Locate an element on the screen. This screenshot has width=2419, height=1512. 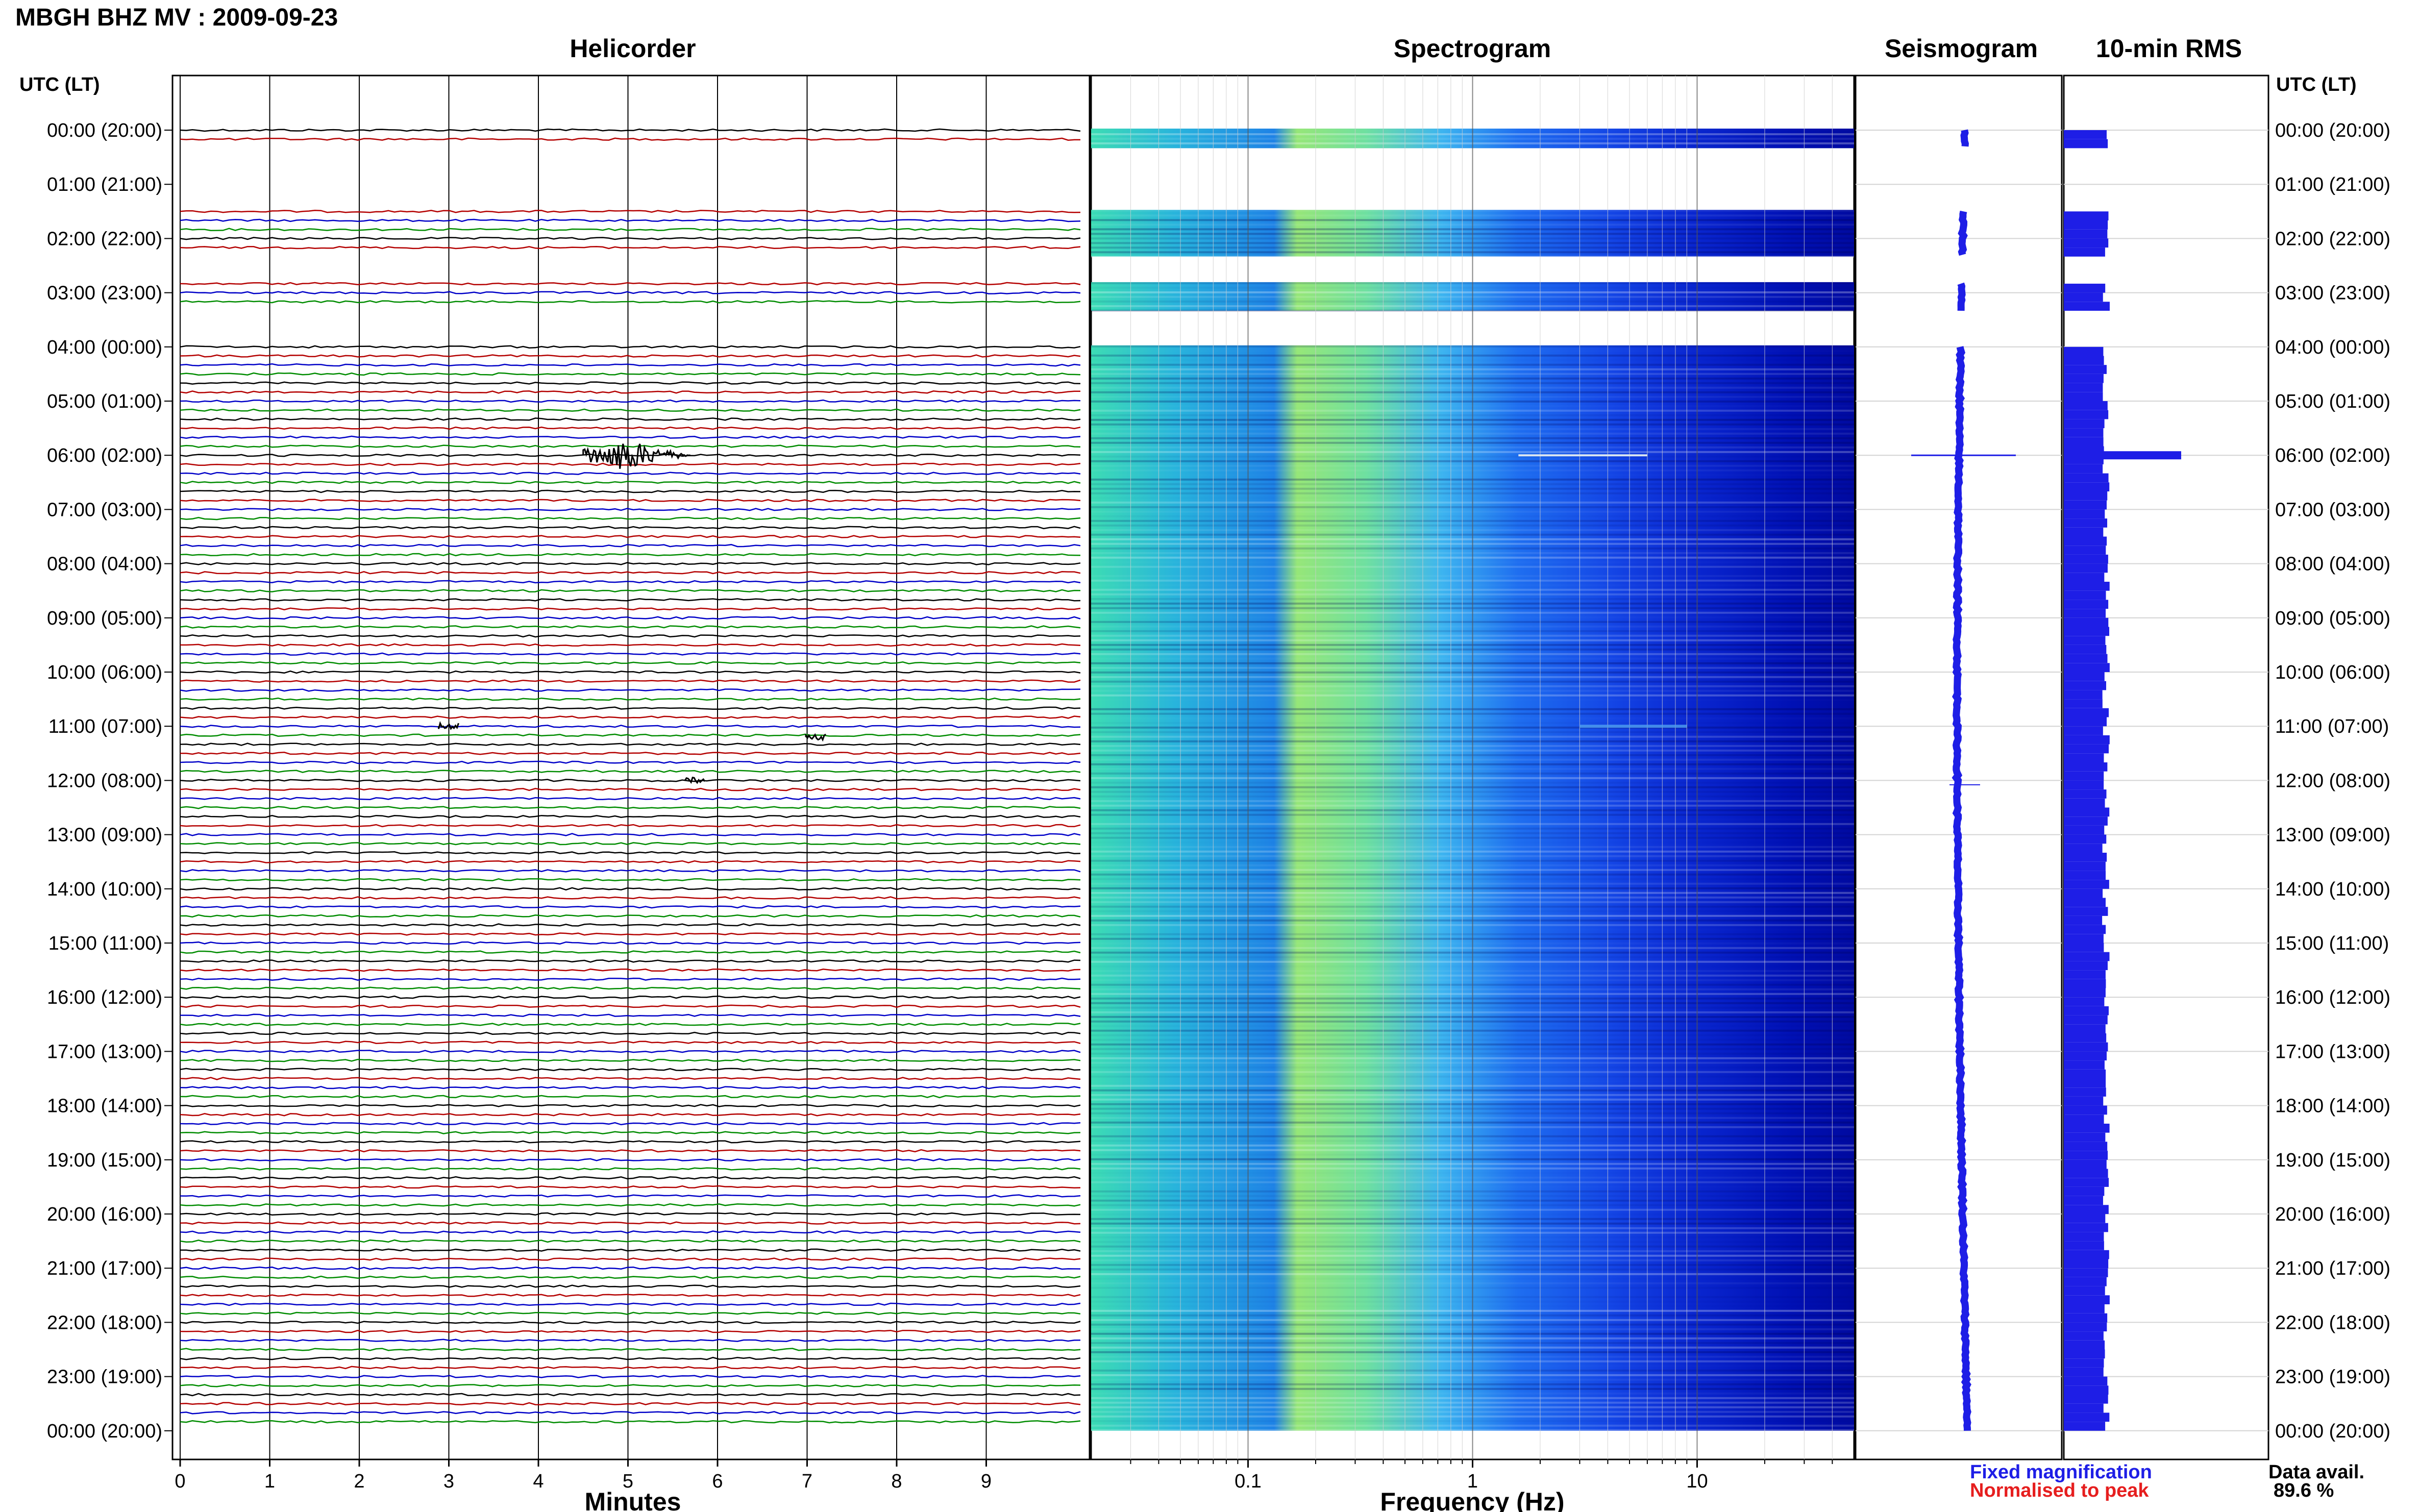
figure-title: MBGH BHZ MV : 2009-09-23 is located at coordinates (176, 17).